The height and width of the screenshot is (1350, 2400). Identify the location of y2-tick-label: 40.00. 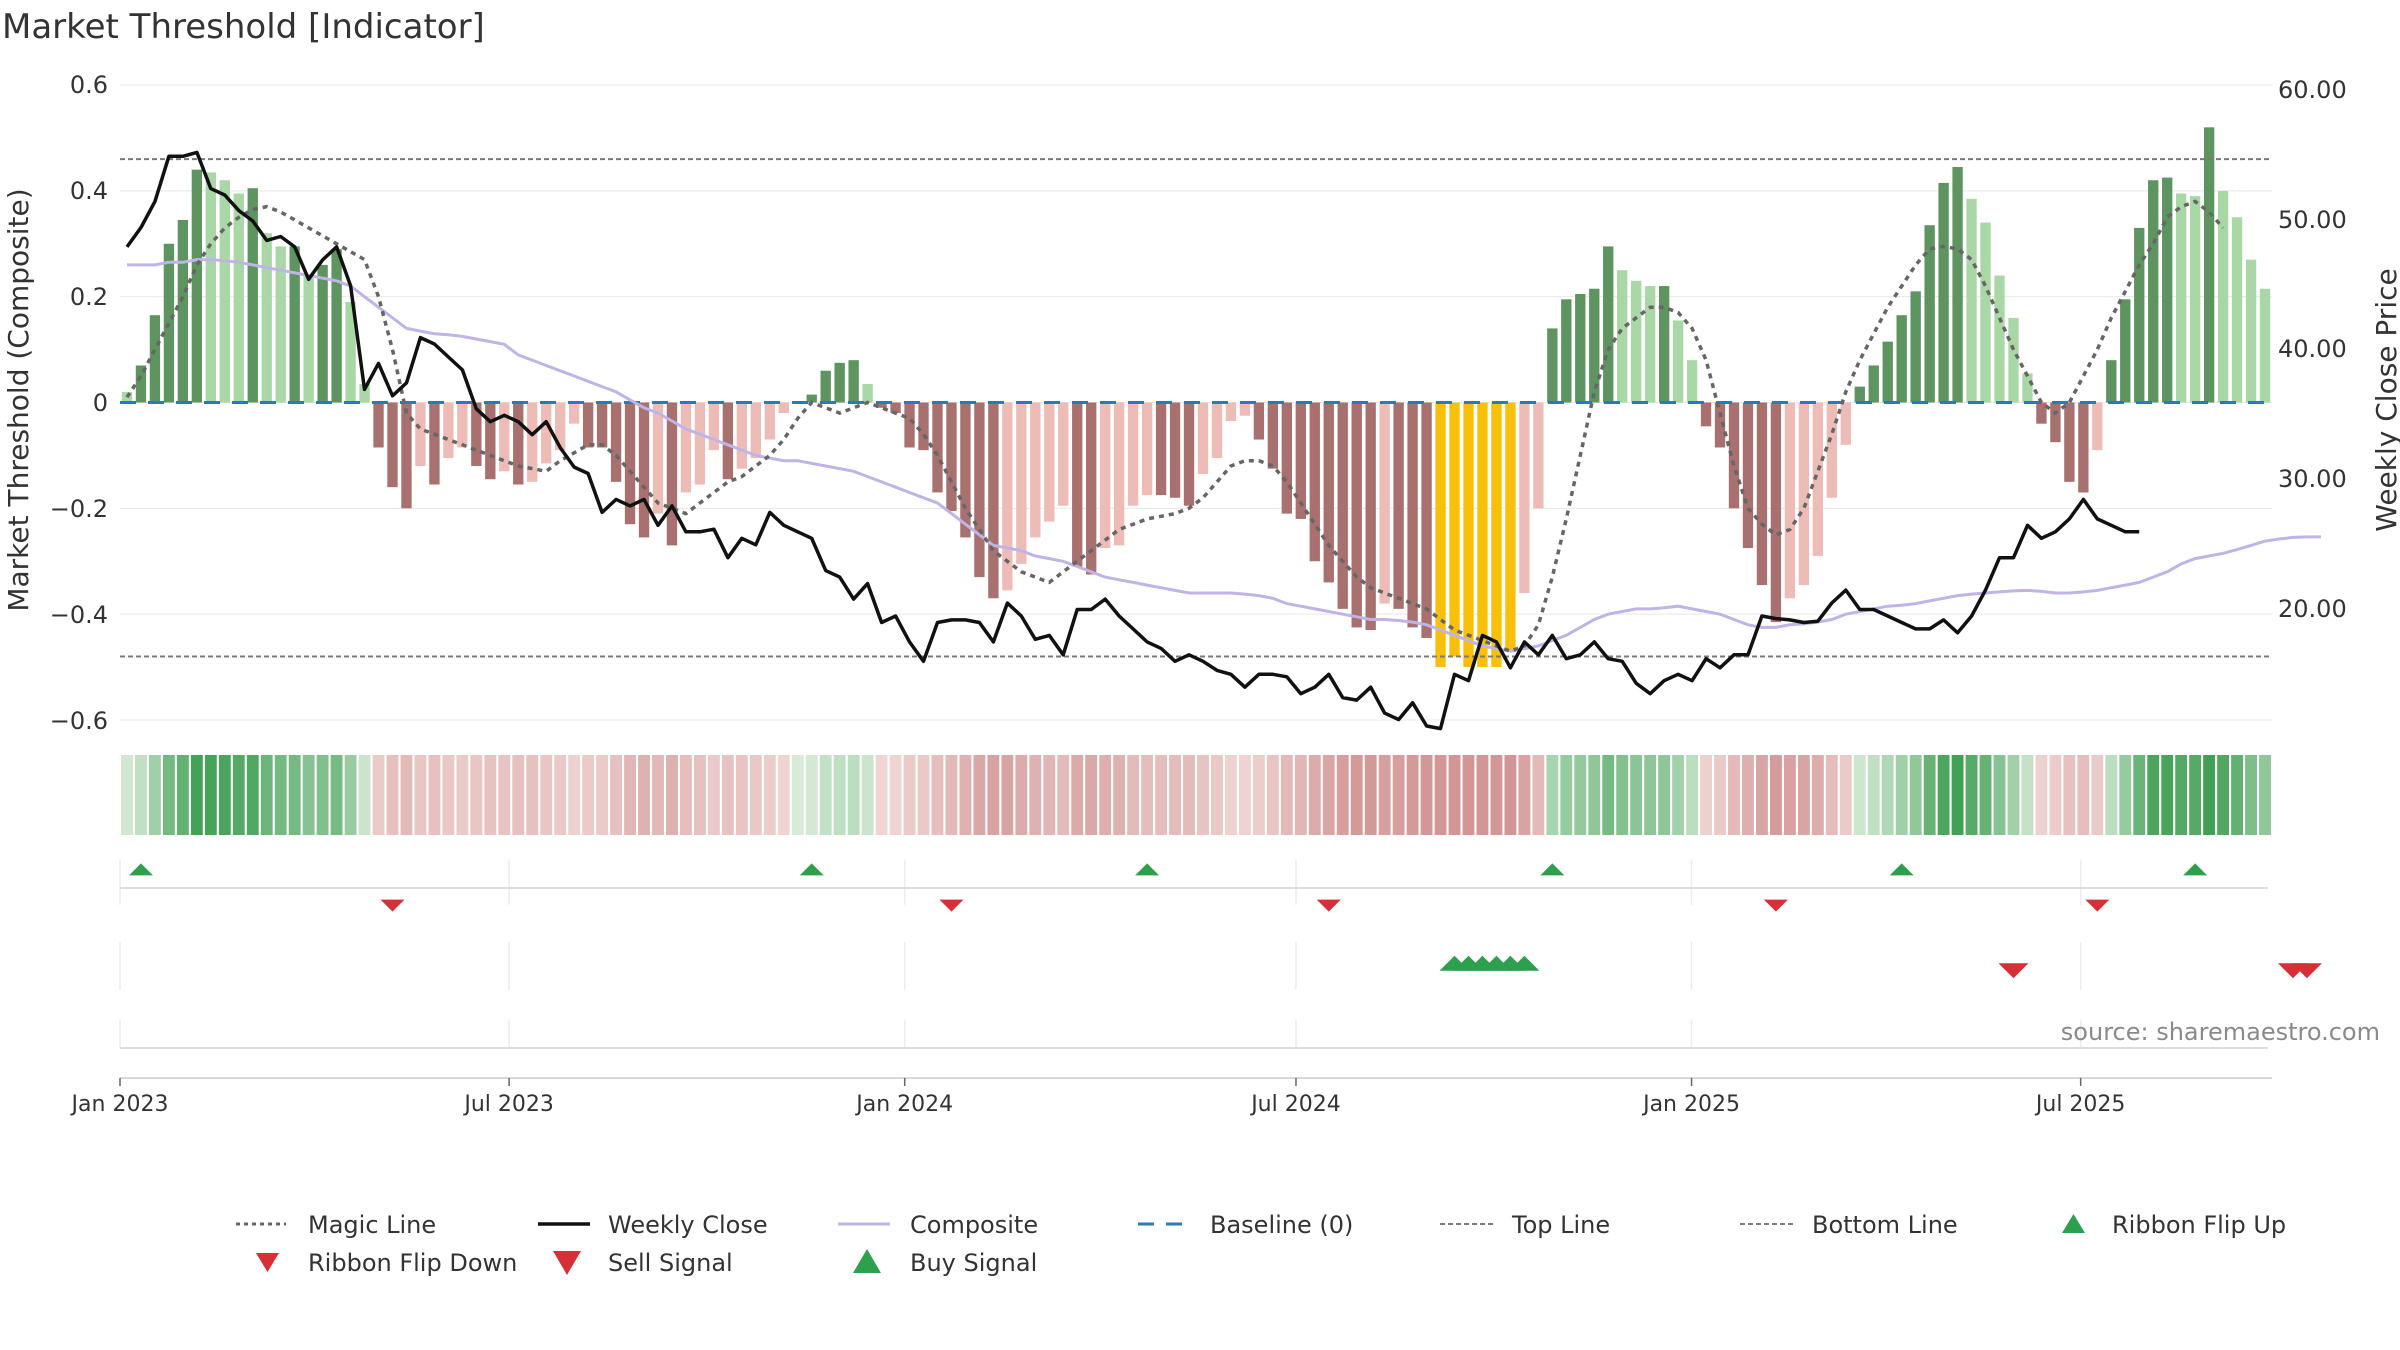
(2312, 349).